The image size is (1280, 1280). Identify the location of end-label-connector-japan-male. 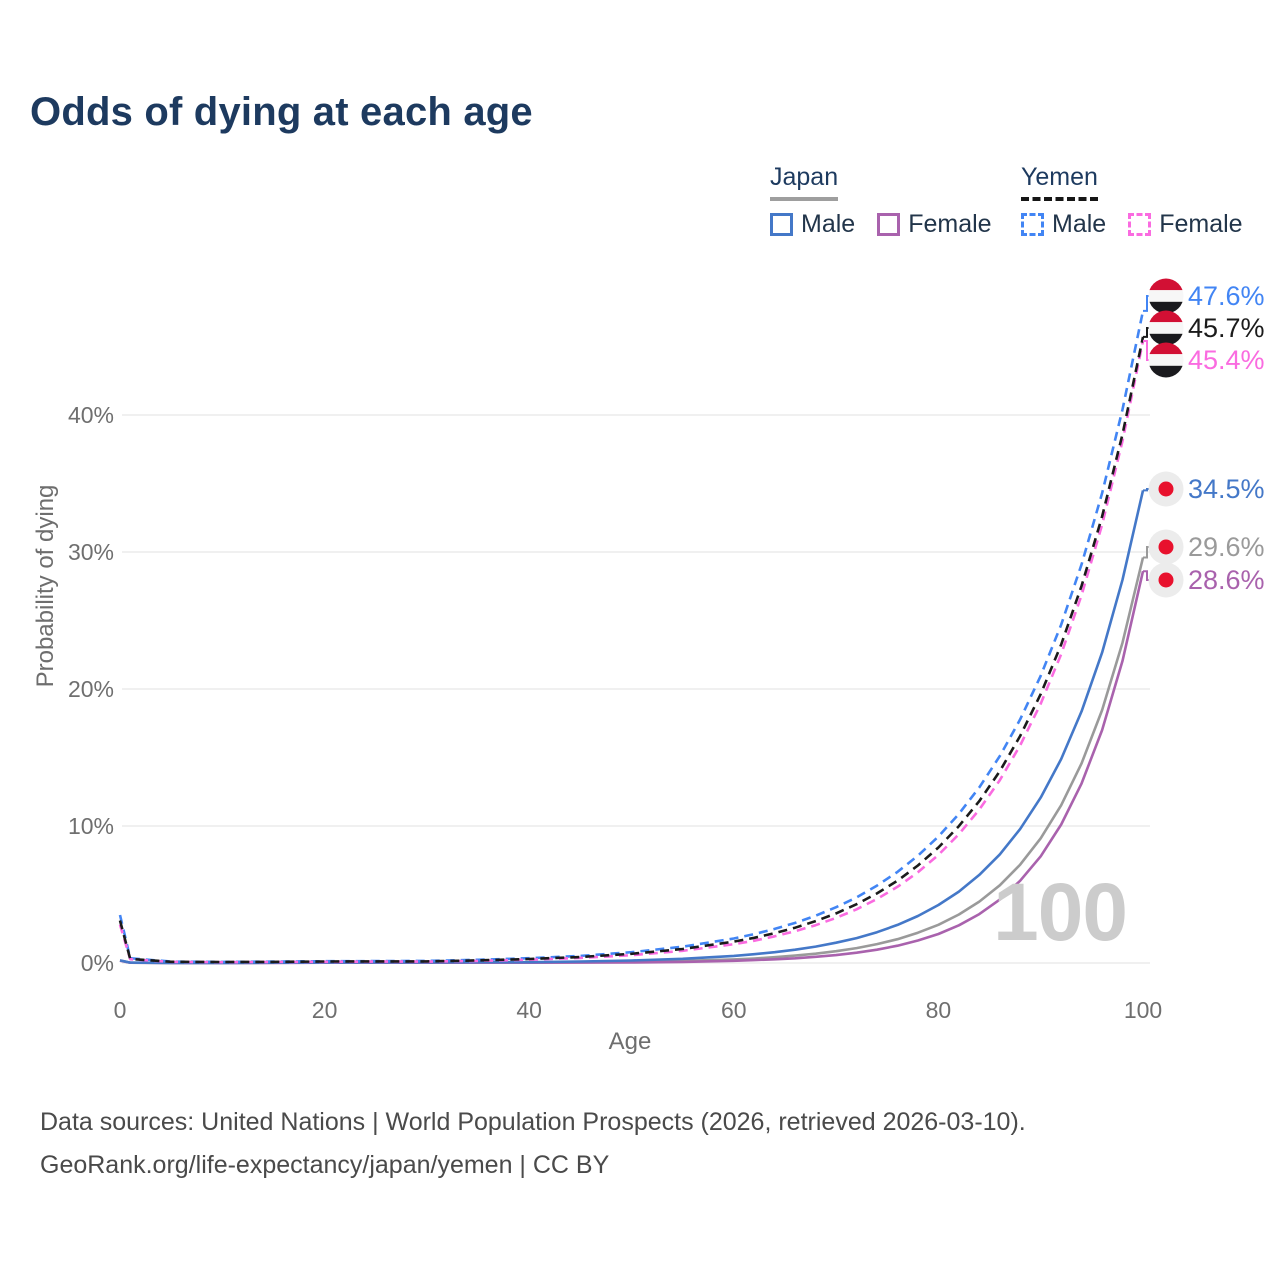
(1146, 490).